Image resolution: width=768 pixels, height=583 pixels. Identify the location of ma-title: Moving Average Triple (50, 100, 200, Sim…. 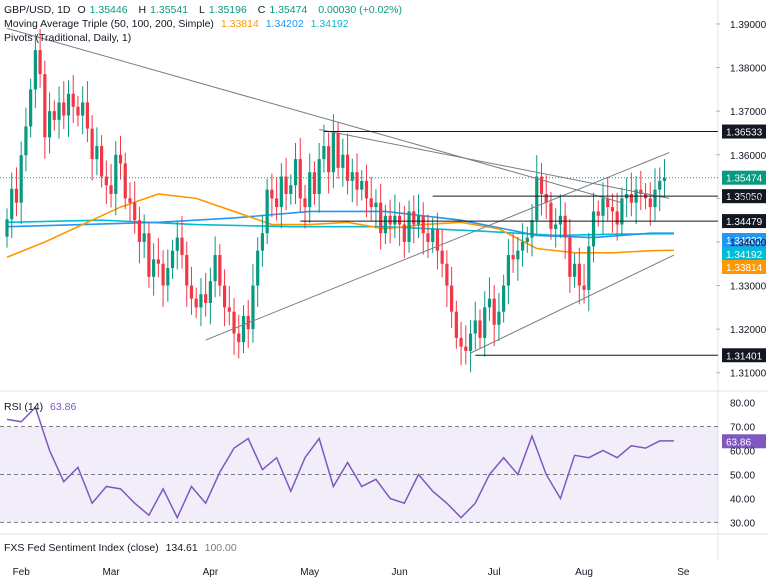
(109, 24).